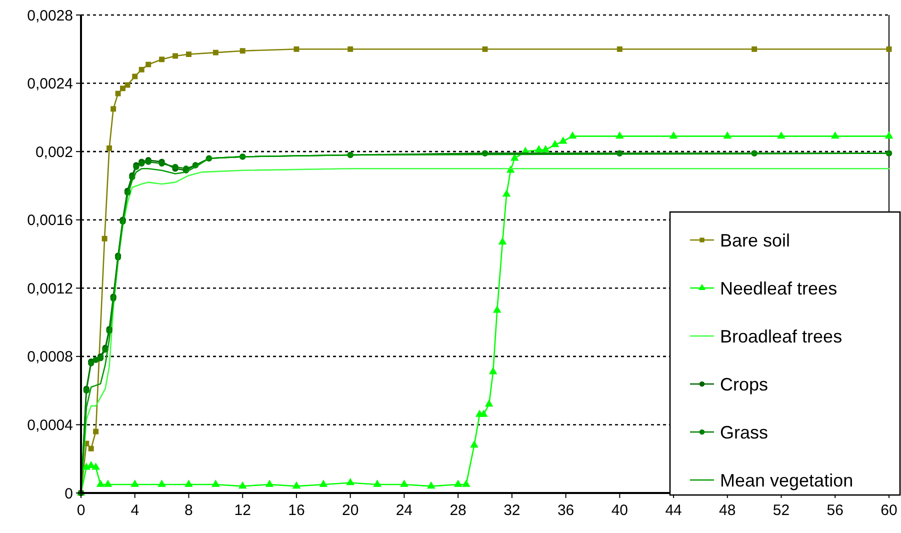 The width and height of the screenshot is (901, 533). I want to click on x-tick-label: 56, so click(835, 510).